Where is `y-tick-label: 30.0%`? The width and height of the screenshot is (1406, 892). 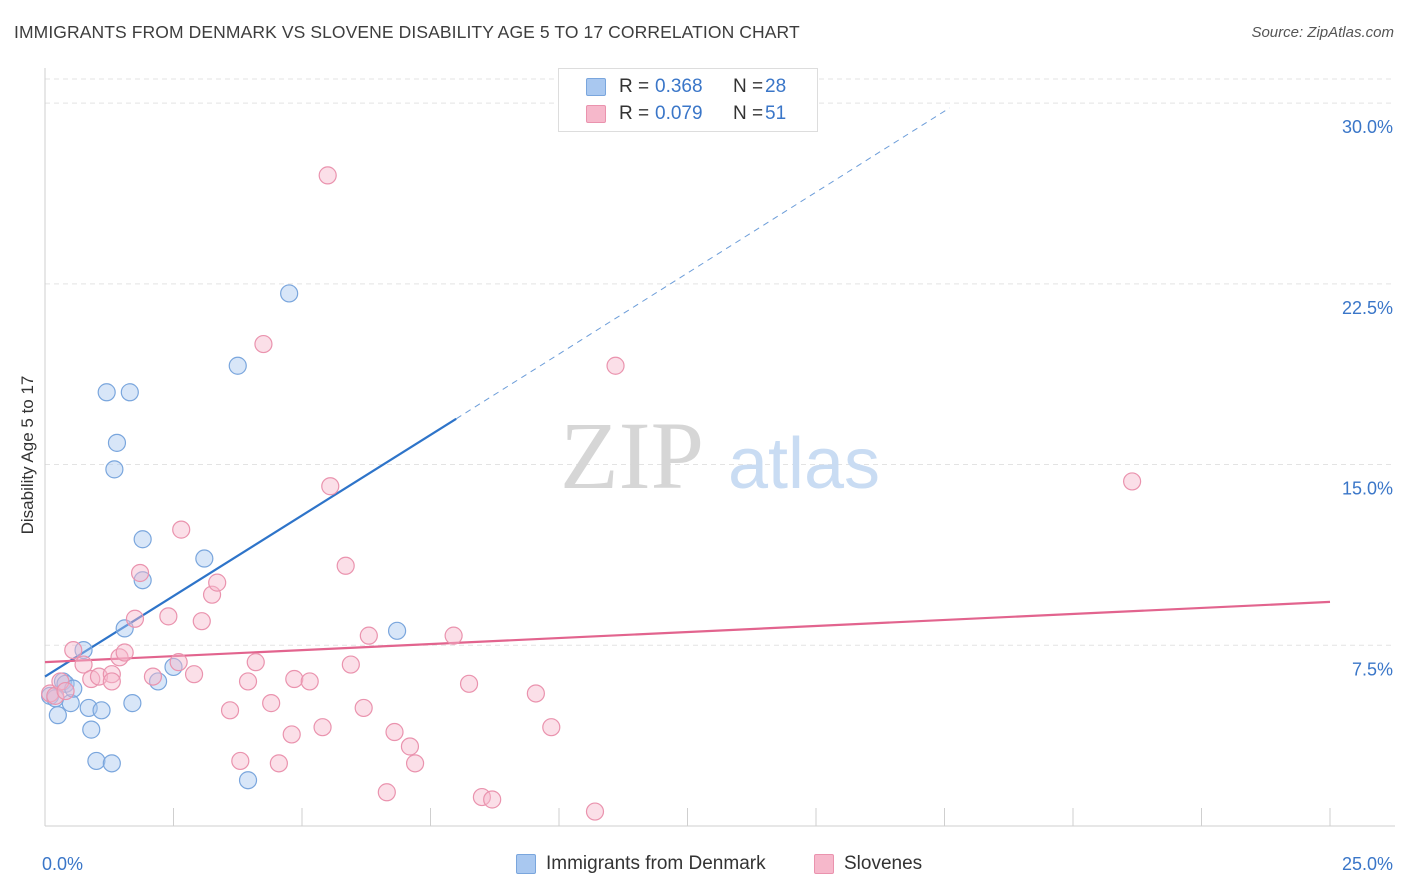
y-tick-label: 30.0% is located at coordinates (1367, 127).